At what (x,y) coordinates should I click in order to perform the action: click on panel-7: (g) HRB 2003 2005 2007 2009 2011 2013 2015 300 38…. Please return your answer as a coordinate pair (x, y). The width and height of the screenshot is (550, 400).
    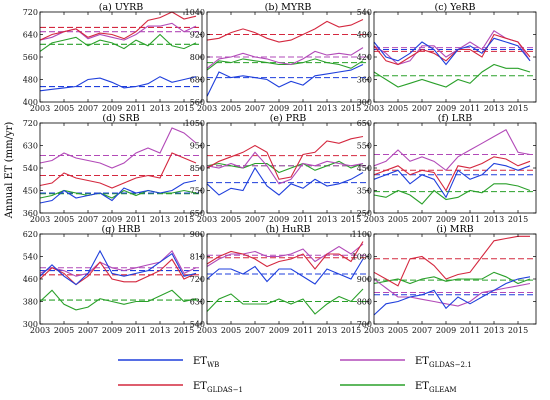
    Looking at the image, I should click on (113, 279).